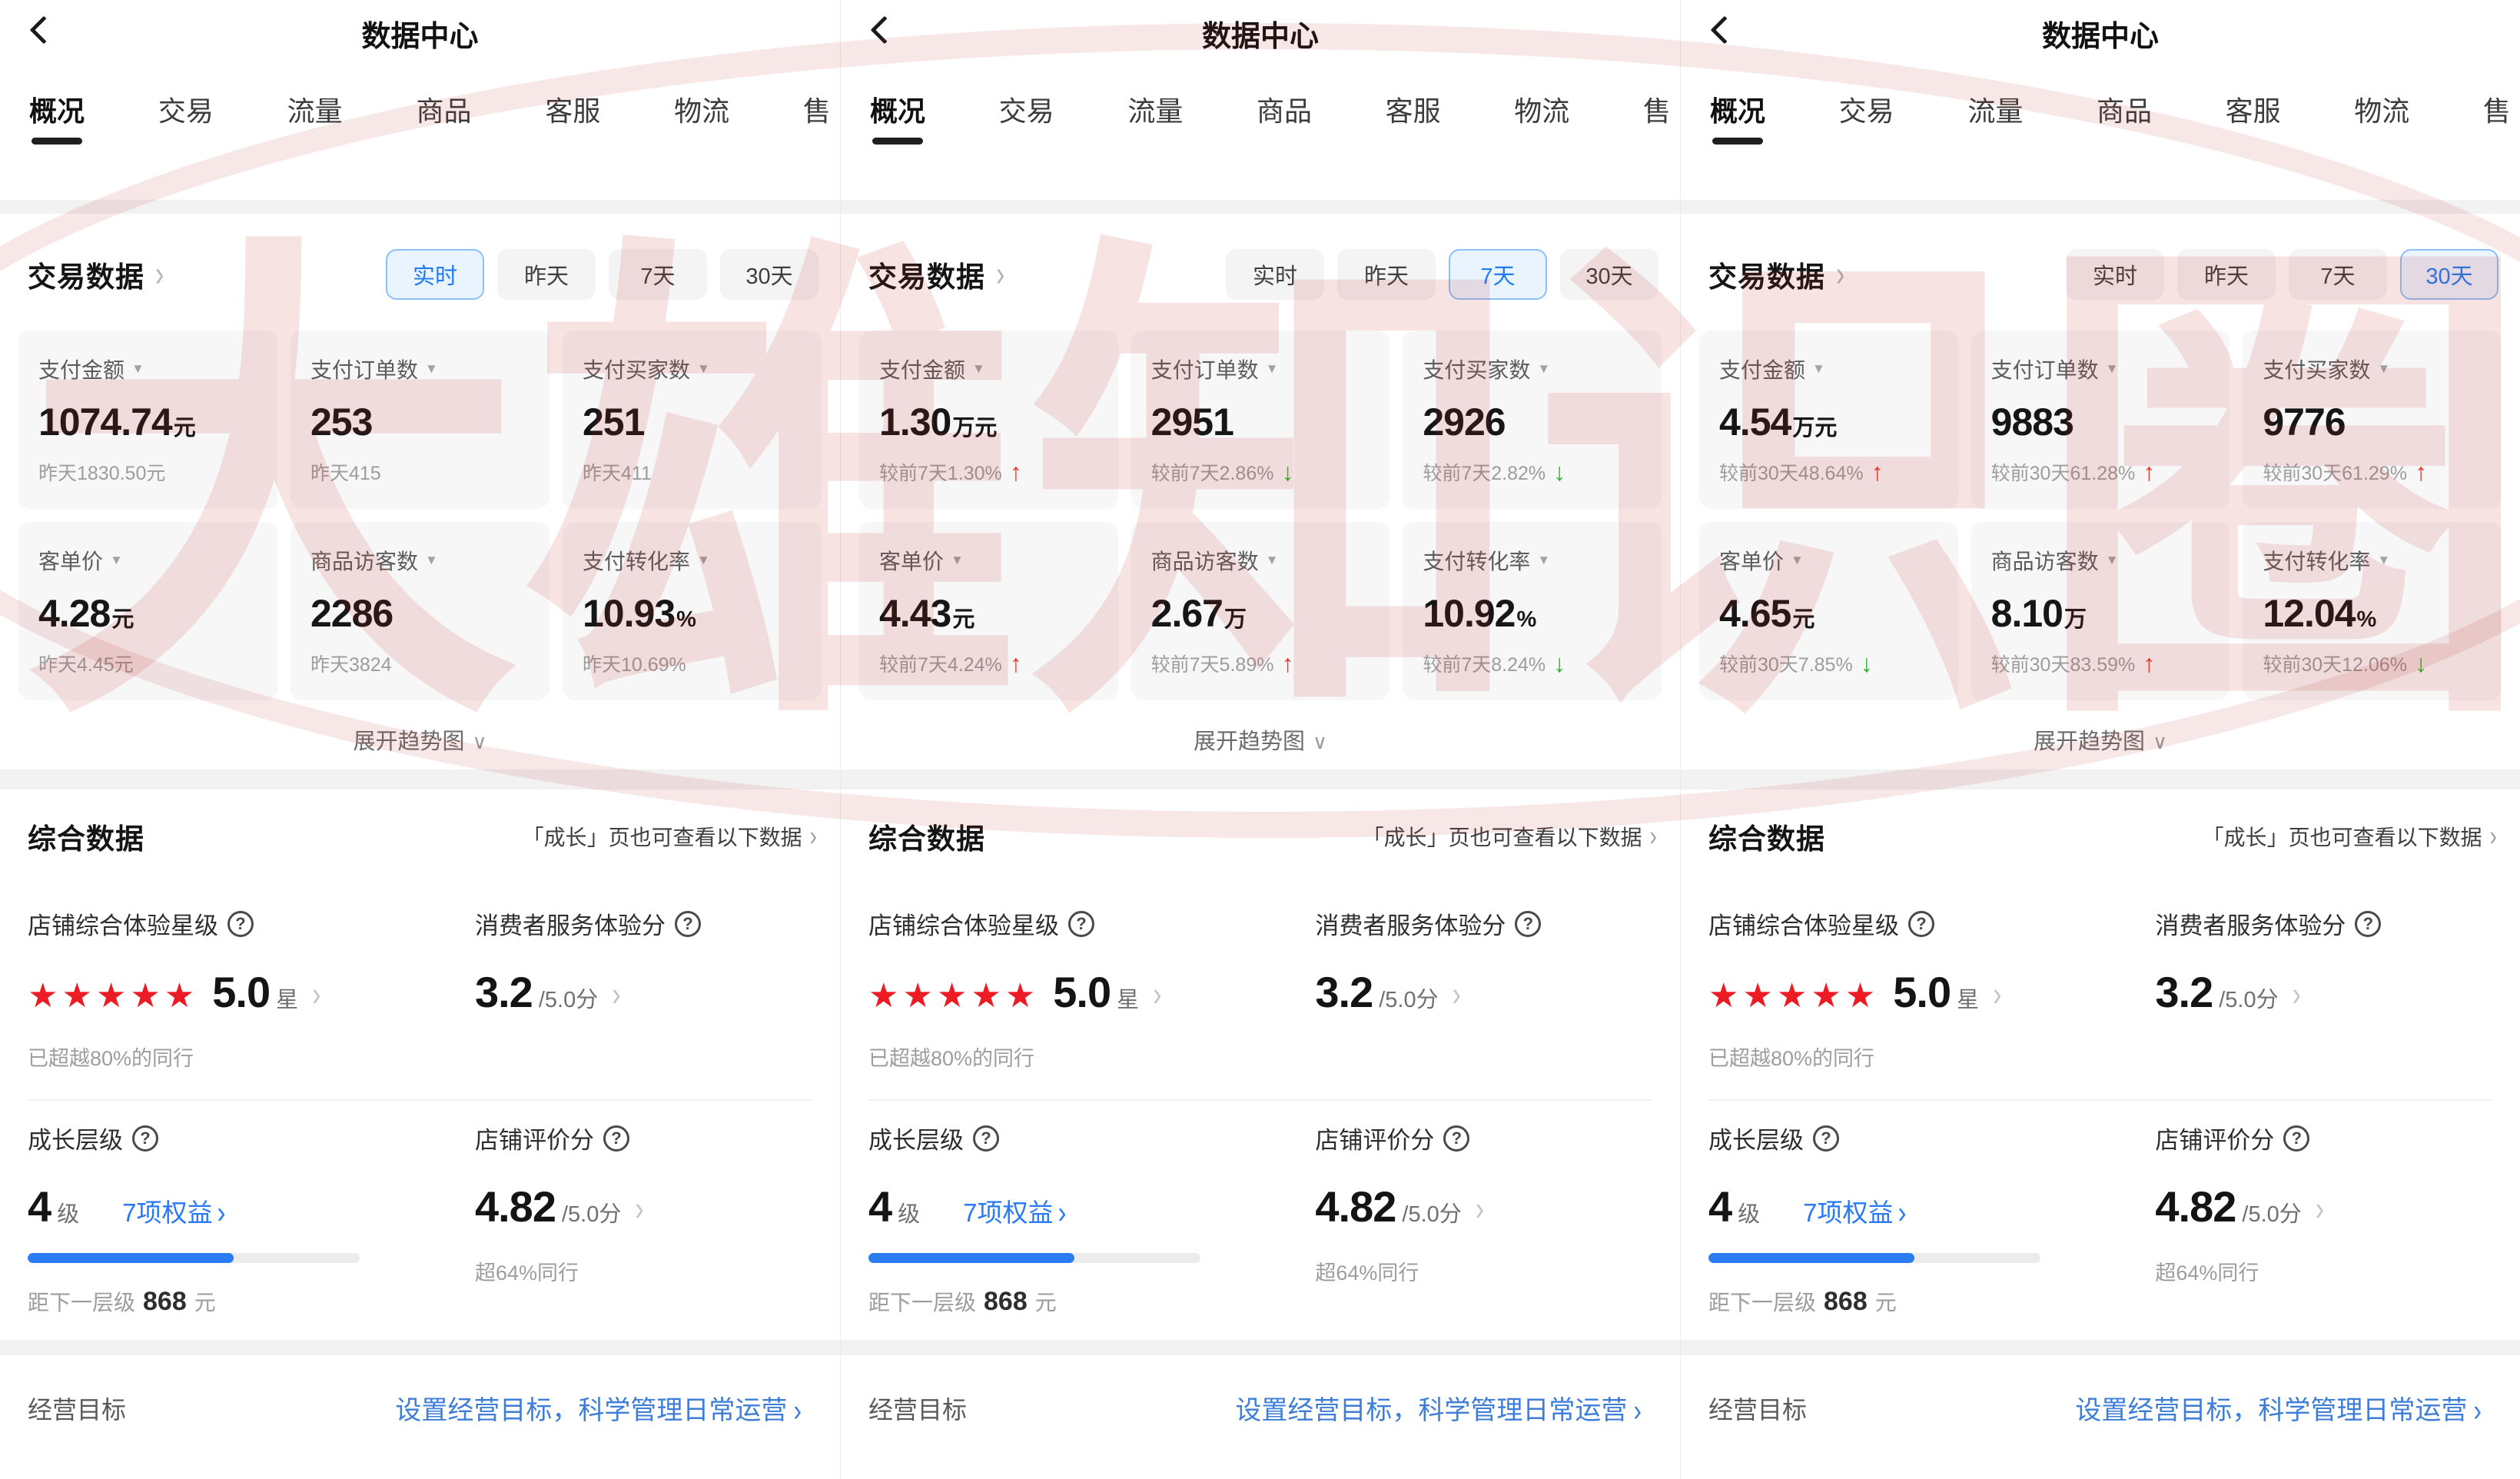  Describe the element at coordinates (147, 420) in the screenshot. I see `metric-card: 支付金额 ▼ 1074.74 元 昨天1830.50元` at that location.